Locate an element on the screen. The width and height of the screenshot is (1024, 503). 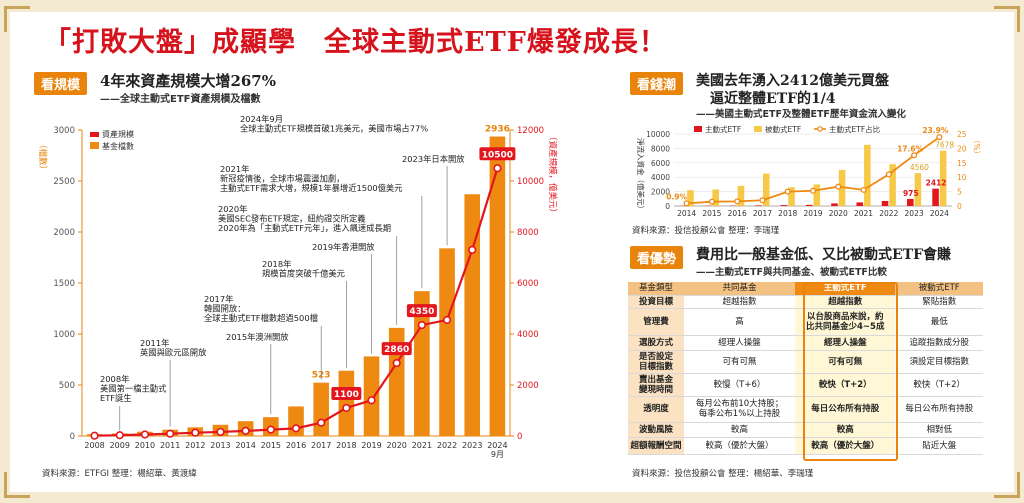
table-row: 波動風險 較高 較高 相對低 is located at coordinates (805, 430).